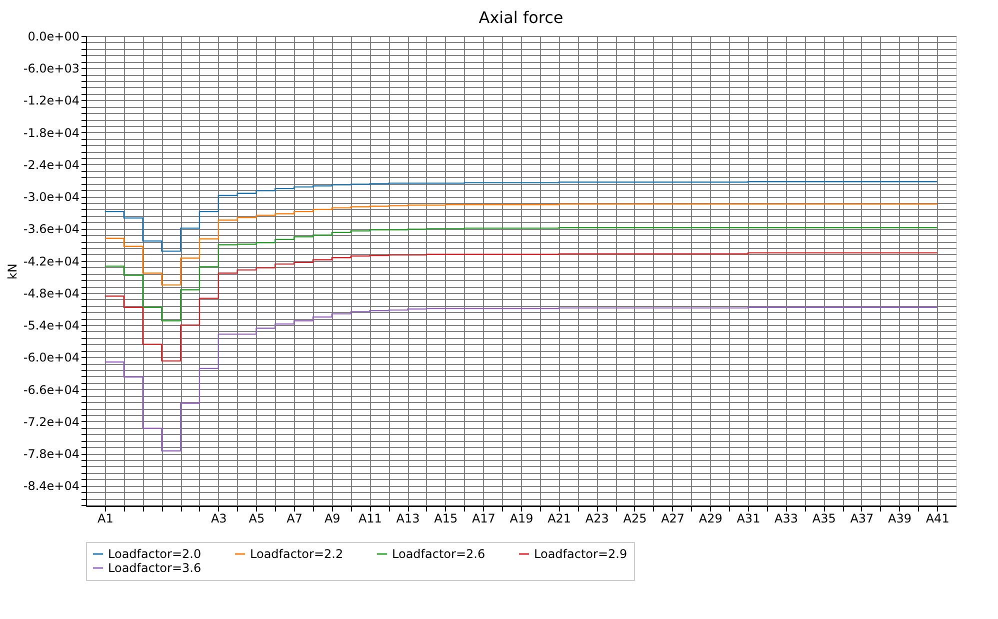 Image resolution: width=998 pixels, height=619 pixels. What do you see at coordinates (294, 519) in the screenshot?
I see `x-tick-label: A7` at bounding box center [294, 519].